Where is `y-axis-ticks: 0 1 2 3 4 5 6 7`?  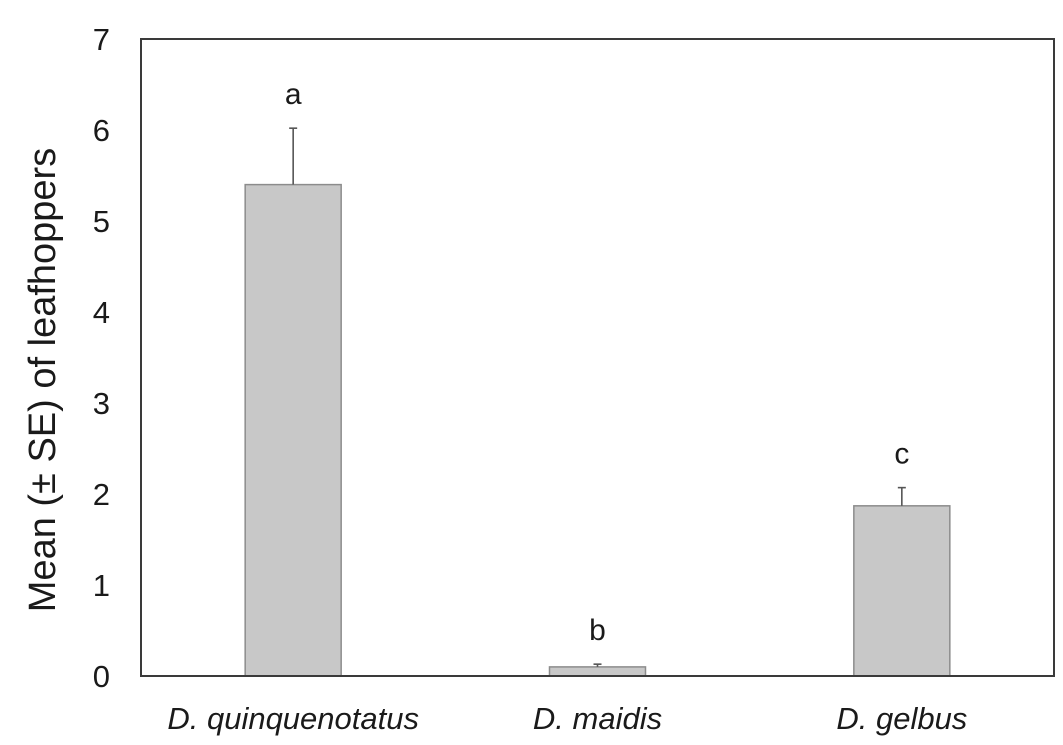
y-axis-ticks: 0 1 2 3 4 5 6 7 is located at coordinates (101, 358).